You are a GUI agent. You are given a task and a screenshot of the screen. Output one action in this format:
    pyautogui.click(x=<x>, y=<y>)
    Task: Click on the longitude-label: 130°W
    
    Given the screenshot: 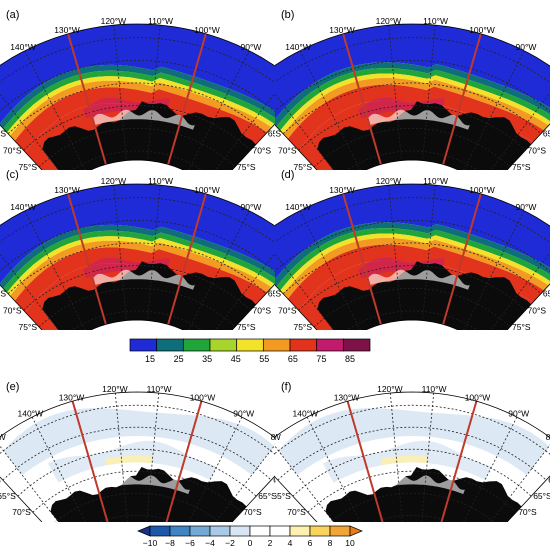 What is the action you would take?
    pyautogui.click(x=67, y=30)
    